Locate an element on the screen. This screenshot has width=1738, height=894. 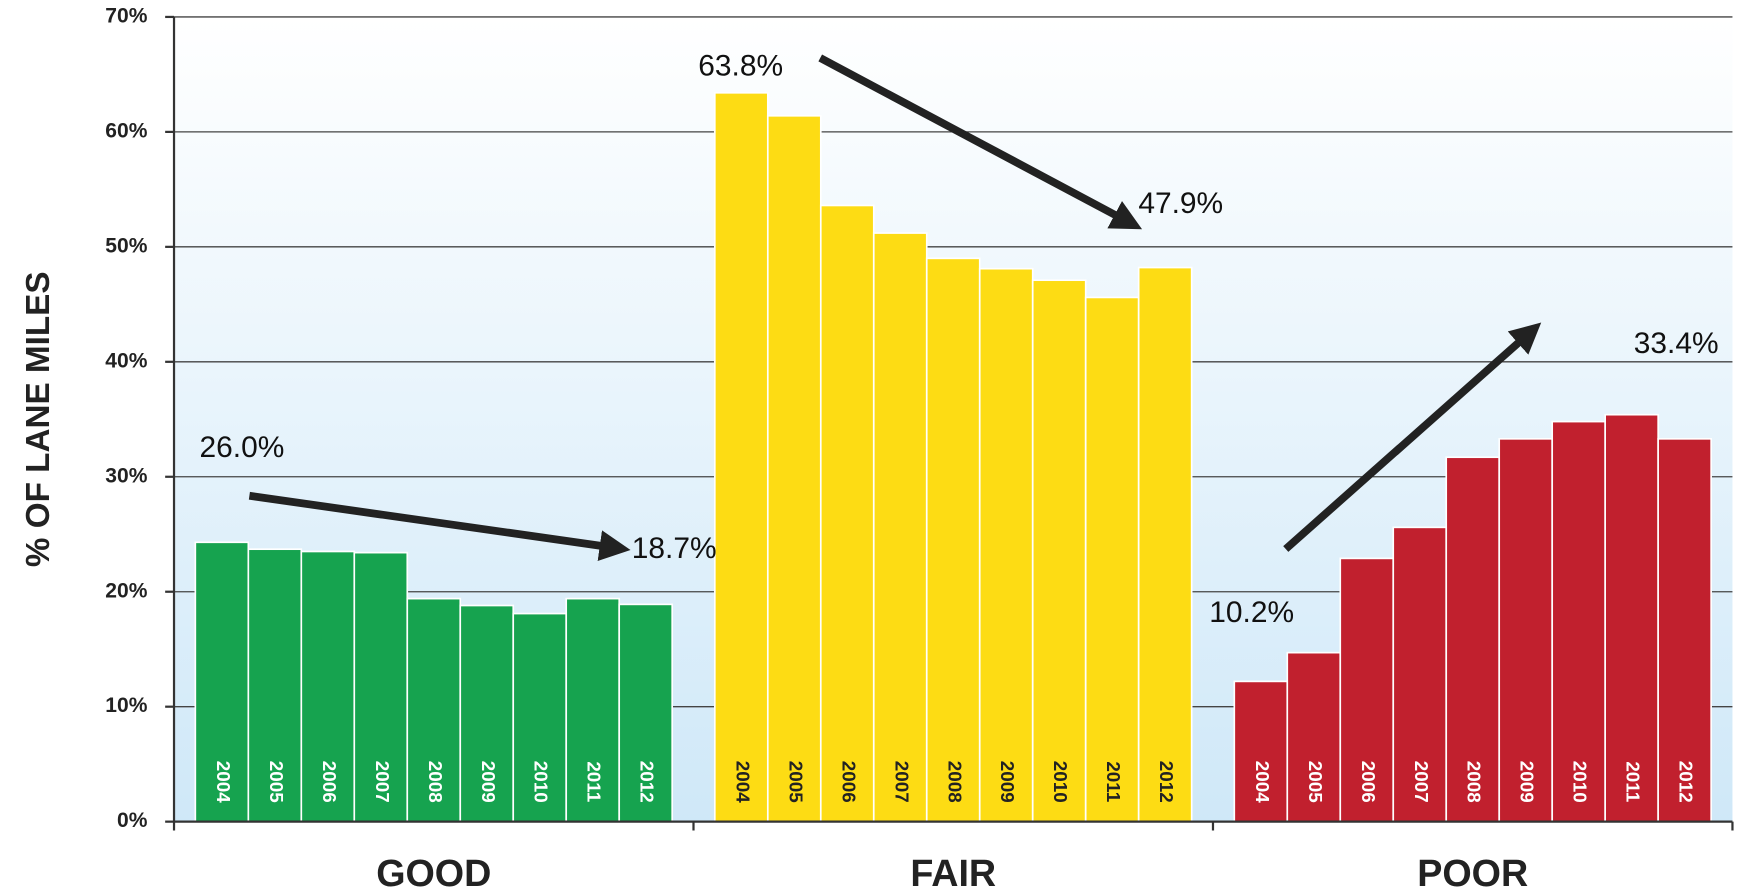
y-tick-label: 10% is located at coordinates (126, 705).